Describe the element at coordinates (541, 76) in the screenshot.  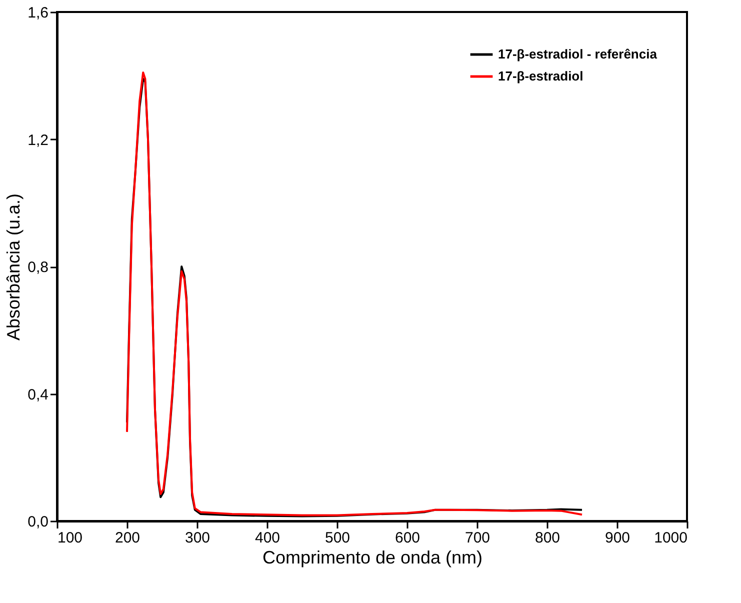
I see `legend-label: 17-β-estradiol` at that location.